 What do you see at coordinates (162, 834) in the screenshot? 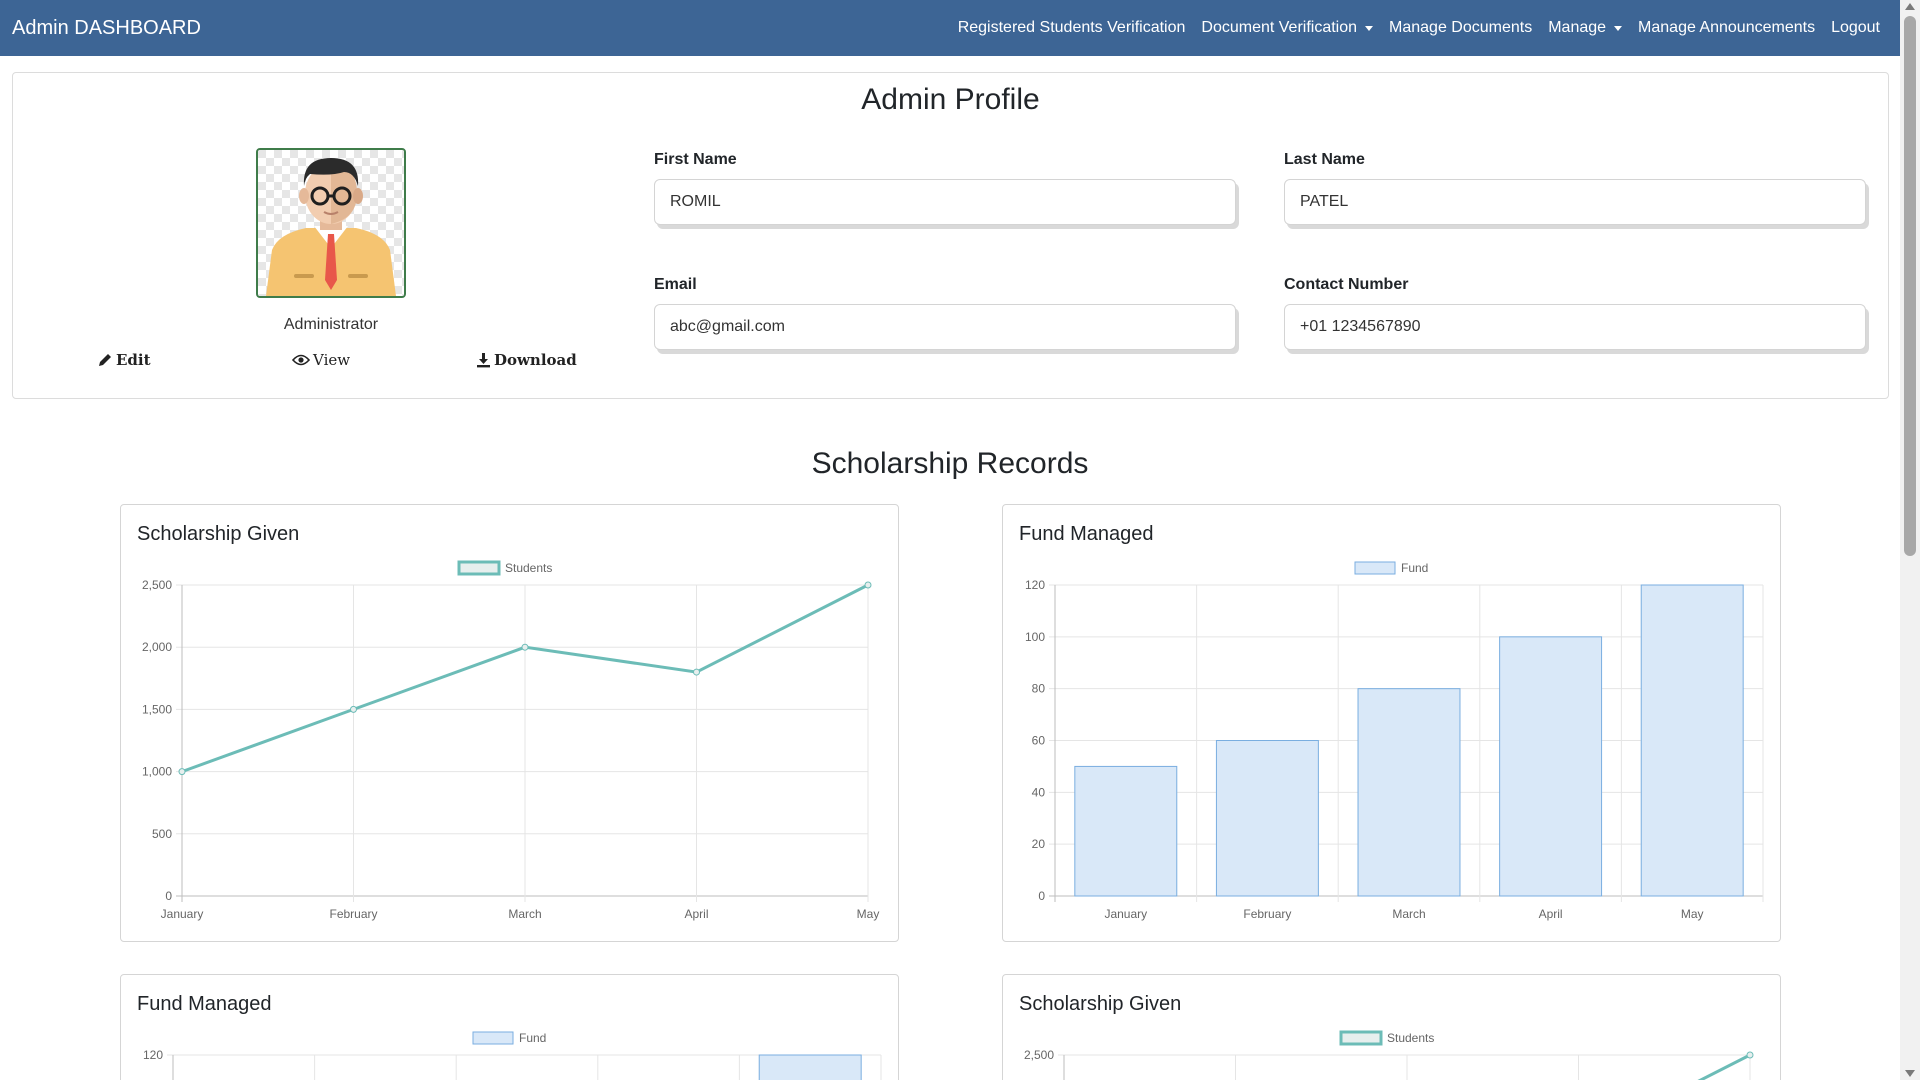
I see `y-tick-label: 500` at bounding box center [162, 834].